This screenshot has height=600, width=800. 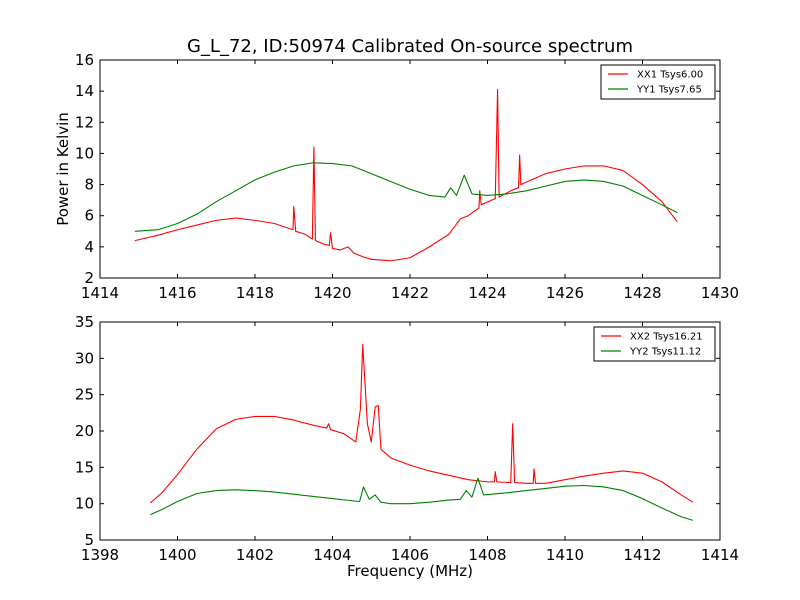 I want to click on legend-1: XX1 Tsys6.00 YY1 Tsys7.65, so click(x=658, y=82).